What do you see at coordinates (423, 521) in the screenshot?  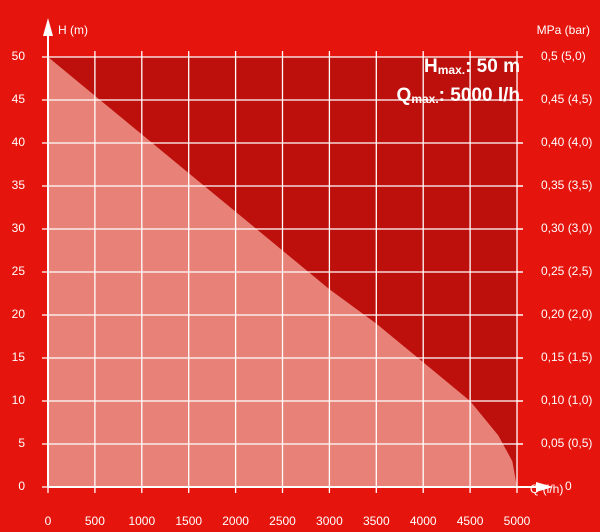 I see `x-tick-label: 4000` at bounding box center [423, 521].